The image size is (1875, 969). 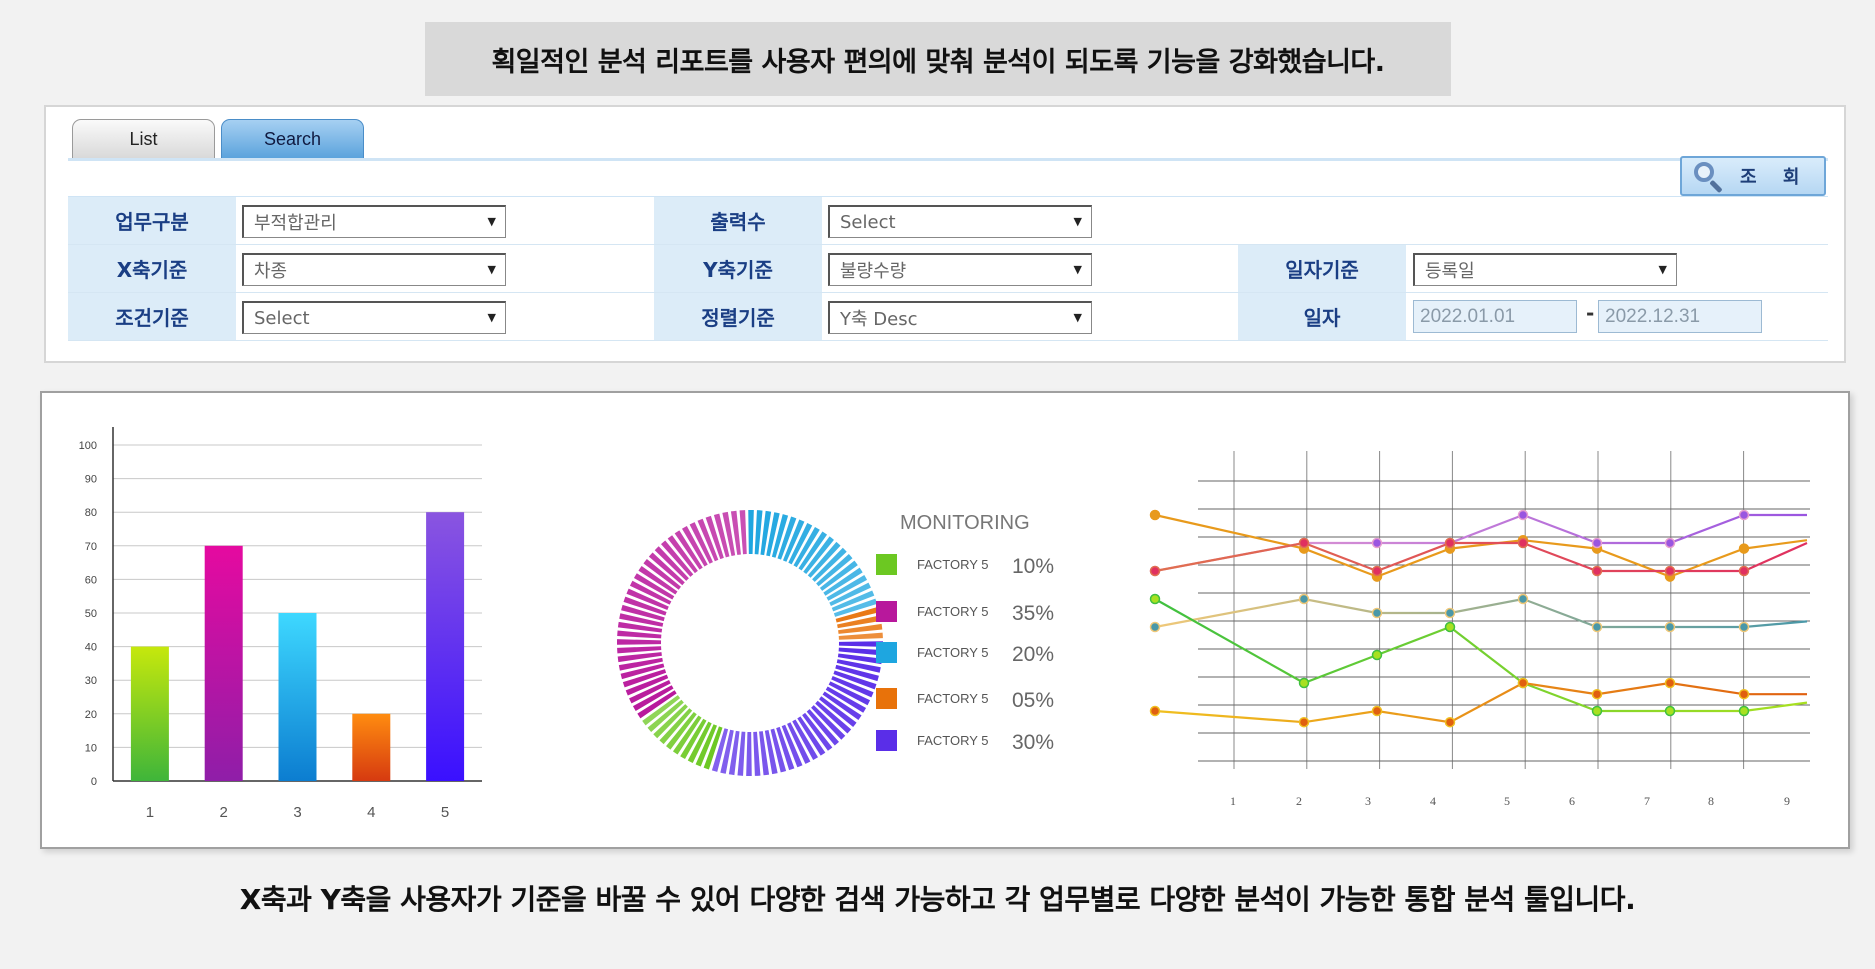 I want to click on bar-ytick-label: 10, so click(x=91, y=748).